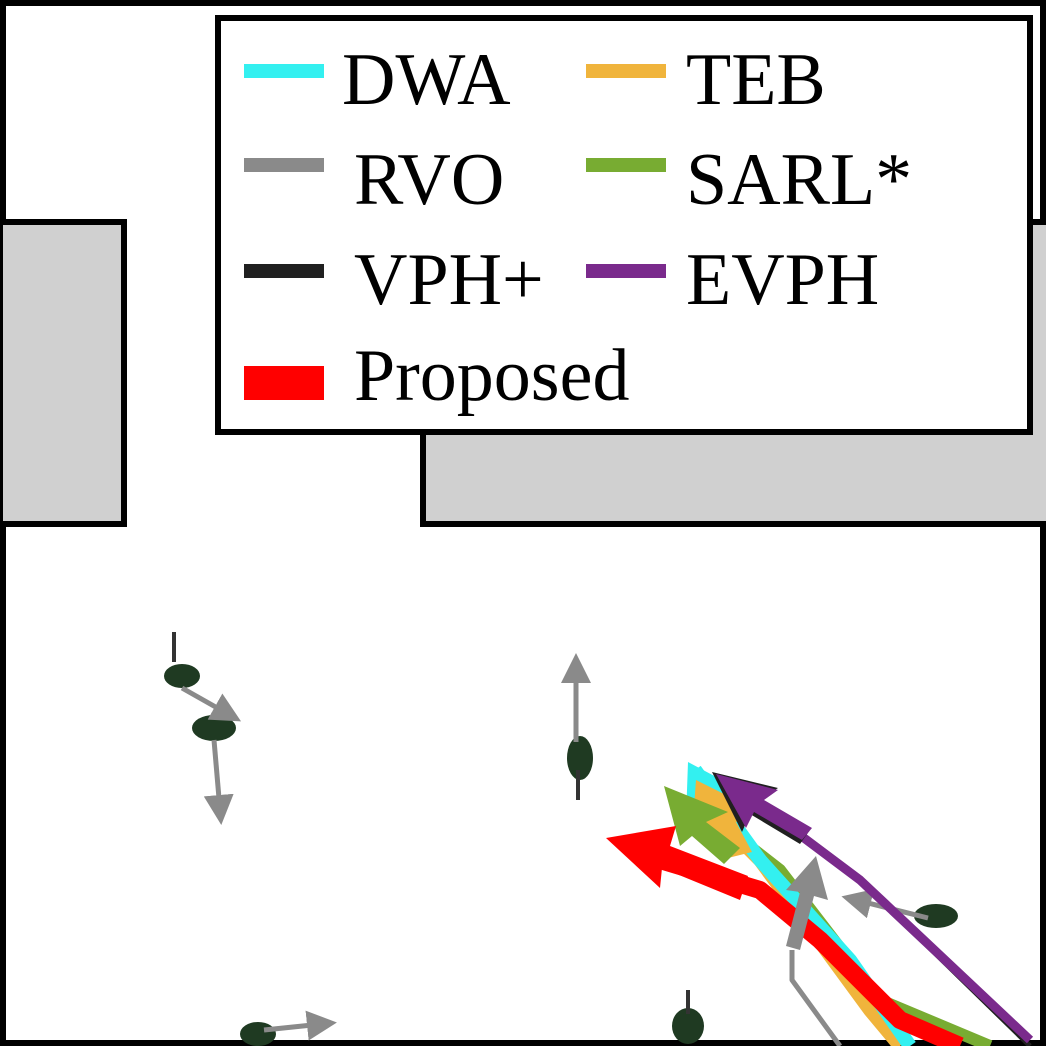 This screenshot has width=1046, height=1046. Describe the element at coordinates (429, 180) in the screenshot. I see `legend-label-rvo: RVO` at that location.